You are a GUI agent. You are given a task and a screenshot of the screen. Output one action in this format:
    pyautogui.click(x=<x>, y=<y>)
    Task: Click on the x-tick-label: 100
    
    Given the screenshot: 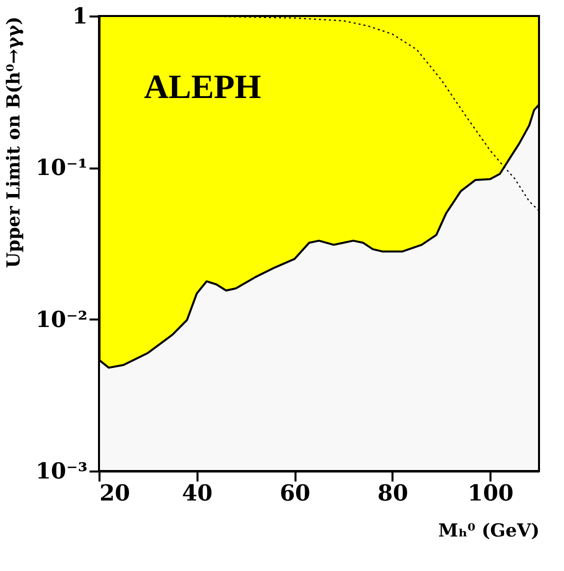 What is the action you would take?
    pyautogui.click(x=491, y=493)
    